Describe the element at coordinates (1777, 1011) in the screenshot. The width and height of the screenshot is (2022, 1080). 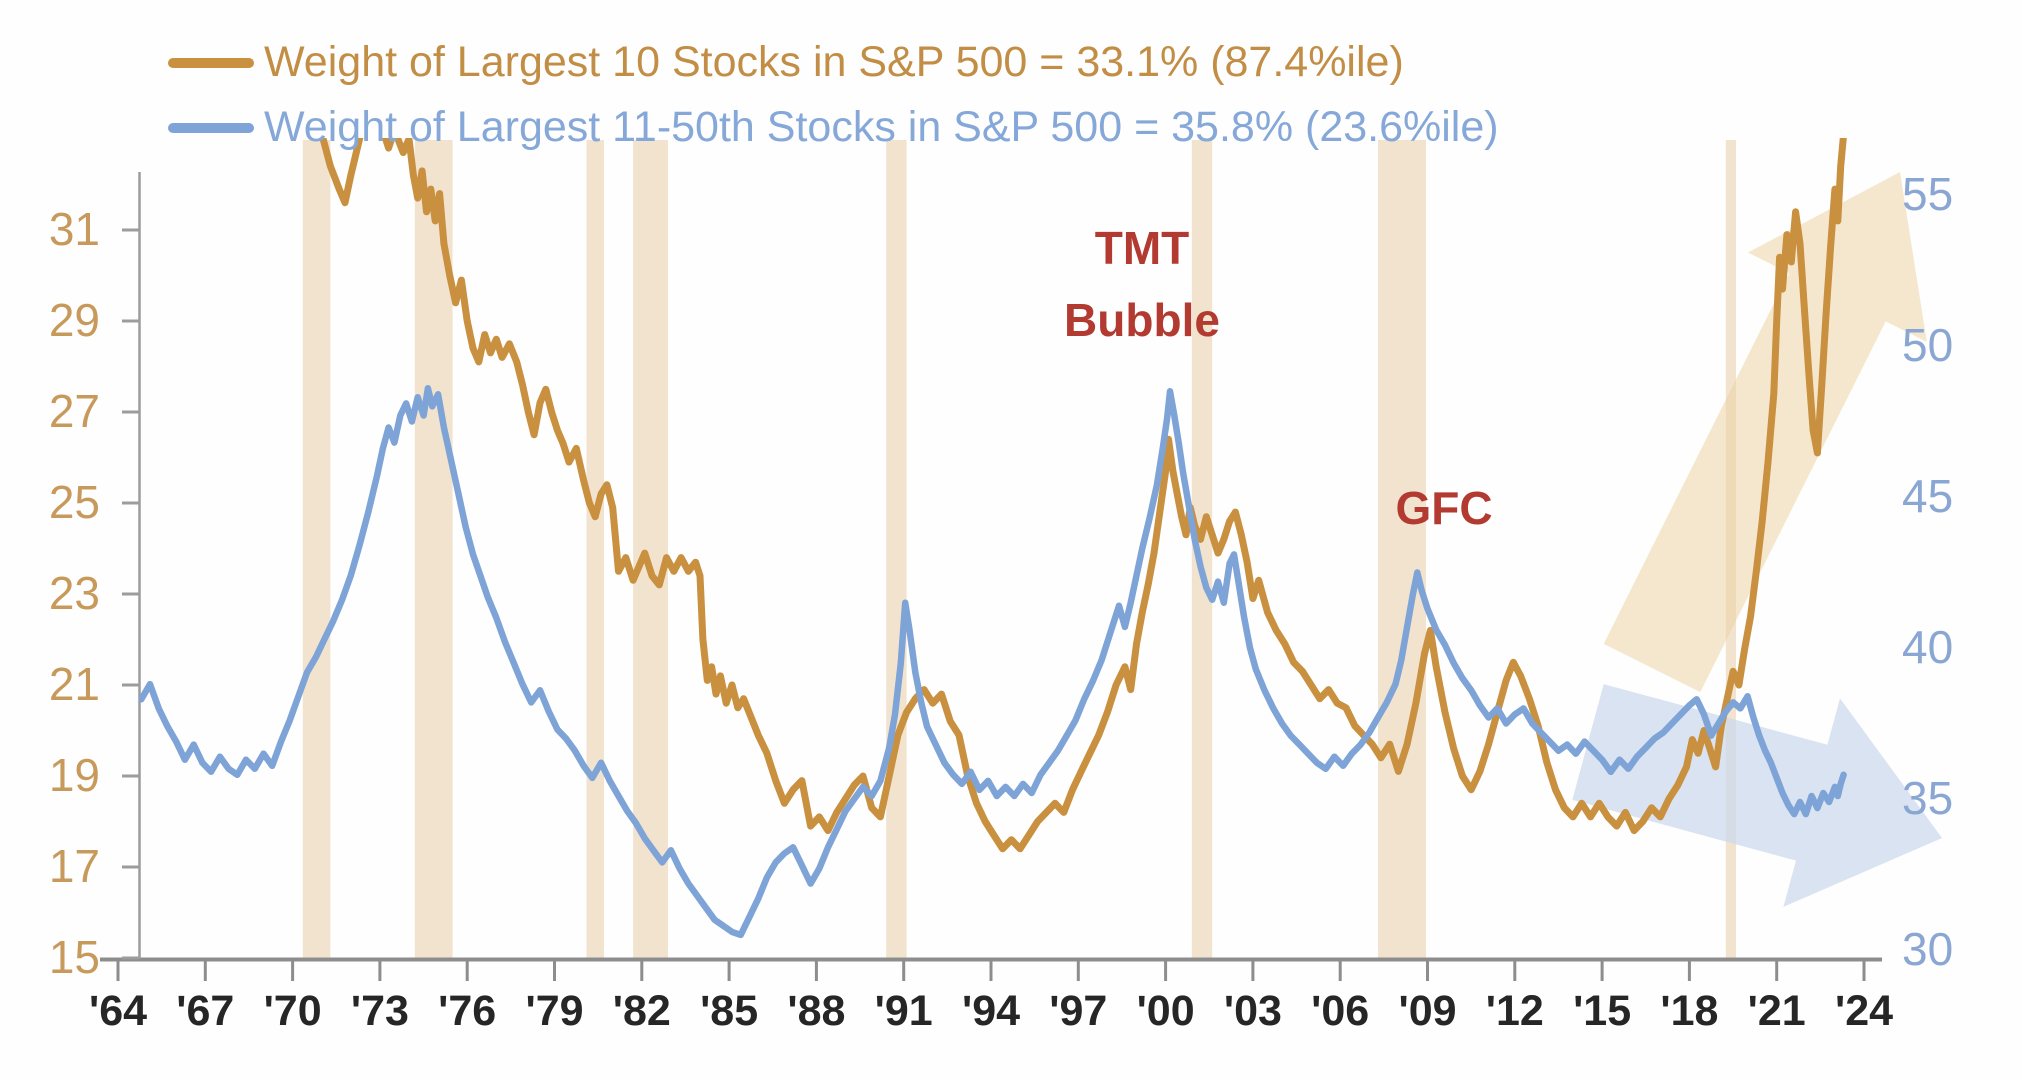
I see `x-tick-label: '21` at that location.